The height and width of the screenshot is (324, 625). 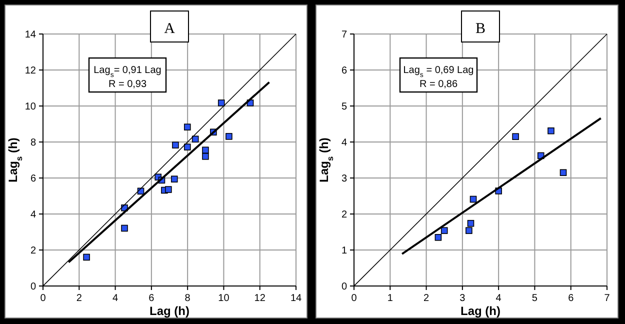 What do you see at coordinates (535, 298) in the screenshot?
I see `x-tick-label: 5` at bounding box center [535, 298].